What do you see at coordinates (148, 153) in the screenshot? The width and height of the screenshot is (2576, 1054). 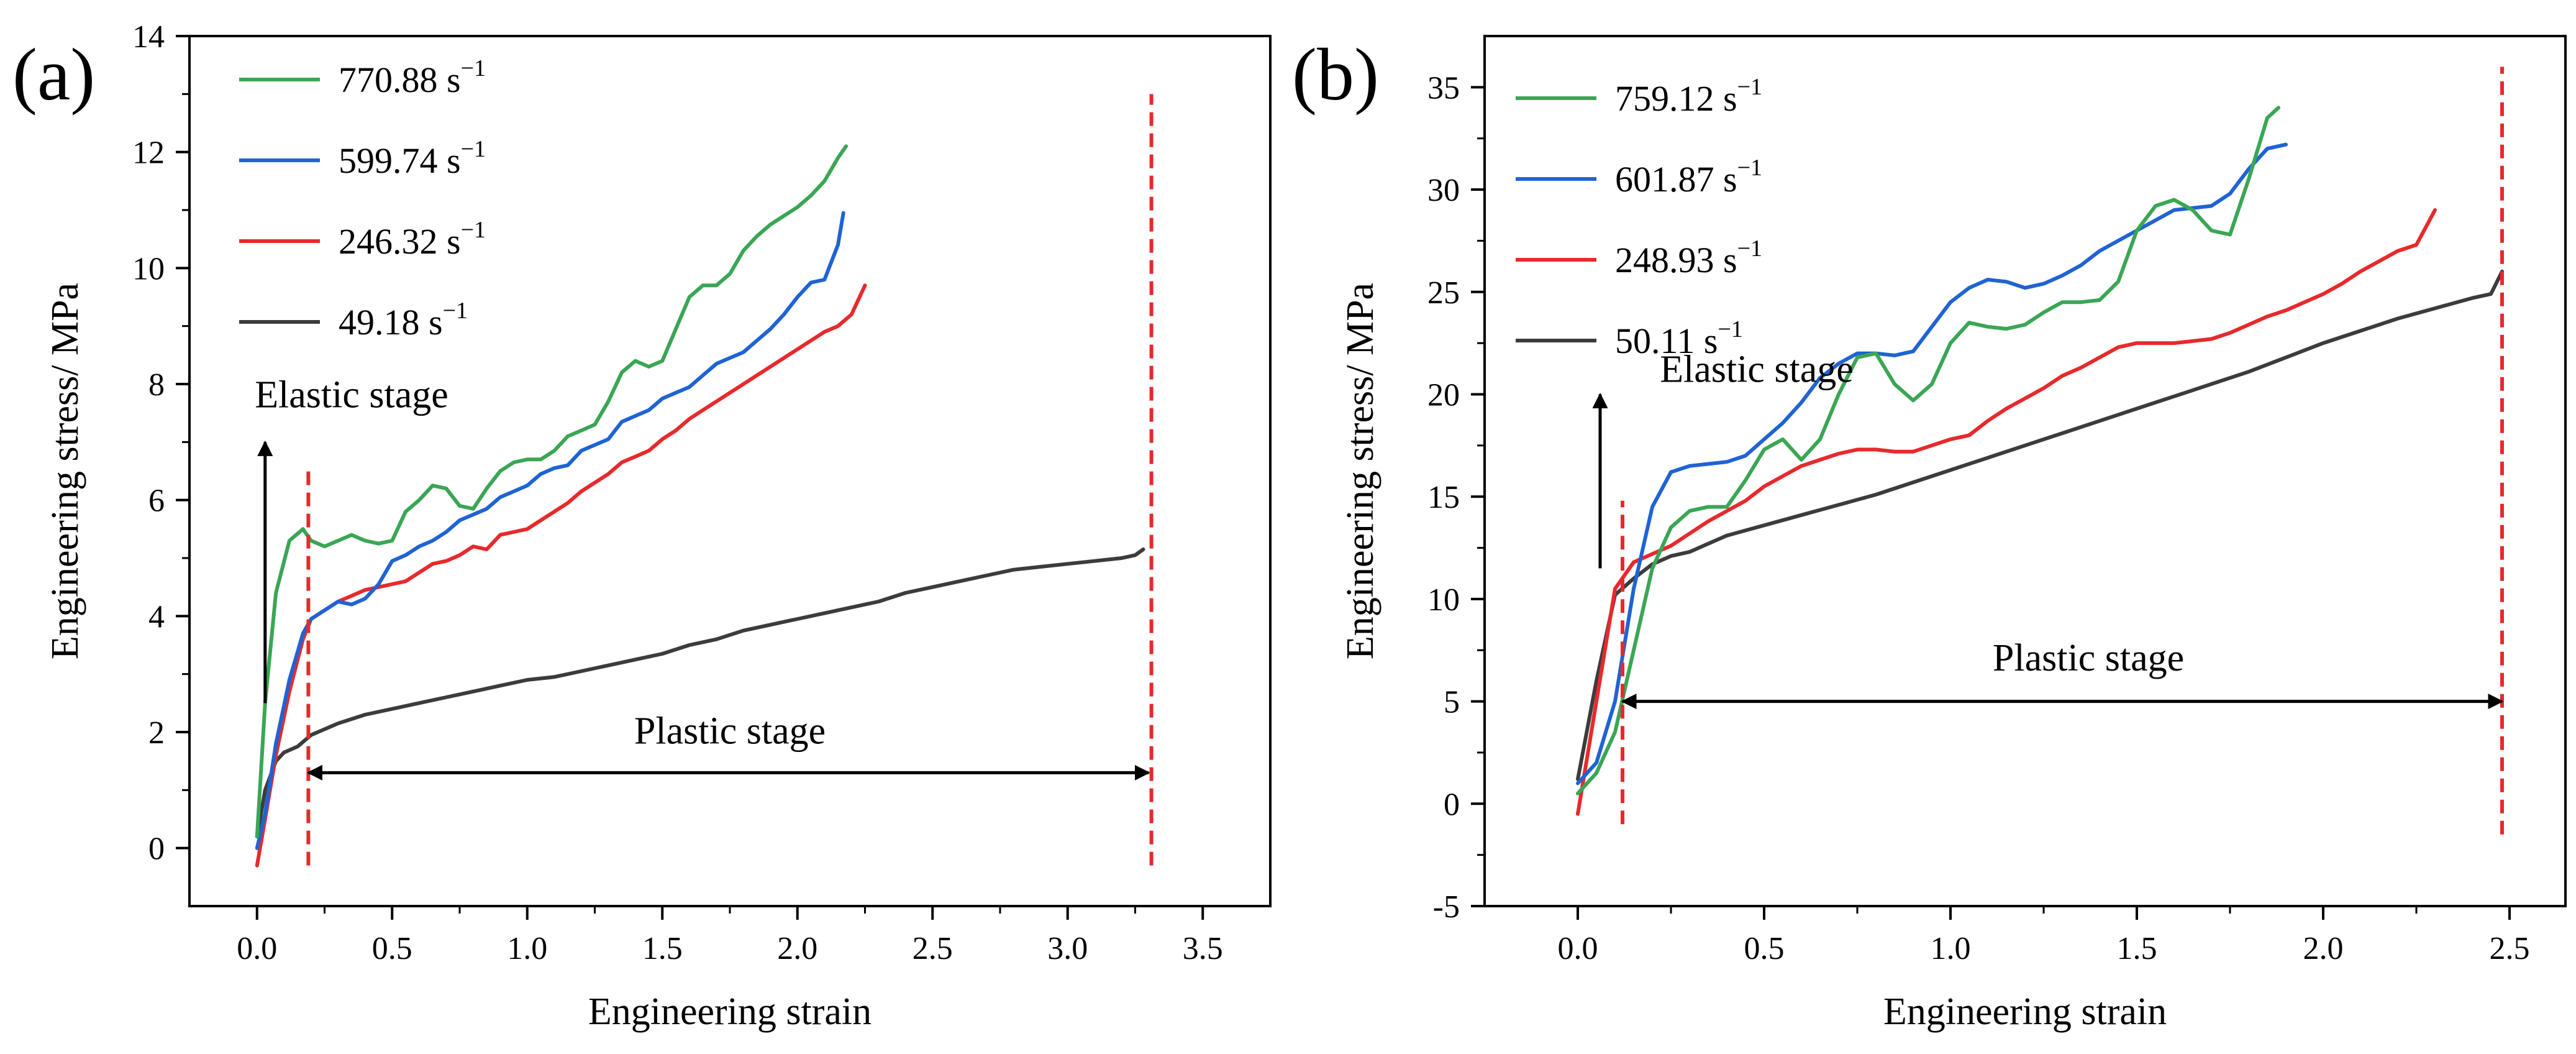 I see `y-tick-label: 12` at bounding box center [148, 153].